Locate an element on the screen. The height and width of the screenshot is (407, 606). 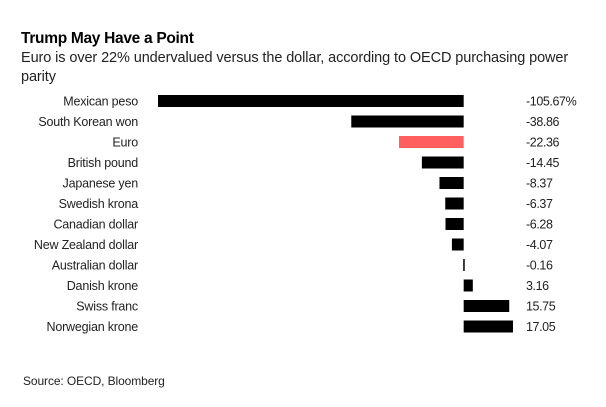
bar-south-korean-won is located at coordinates (407, 121).